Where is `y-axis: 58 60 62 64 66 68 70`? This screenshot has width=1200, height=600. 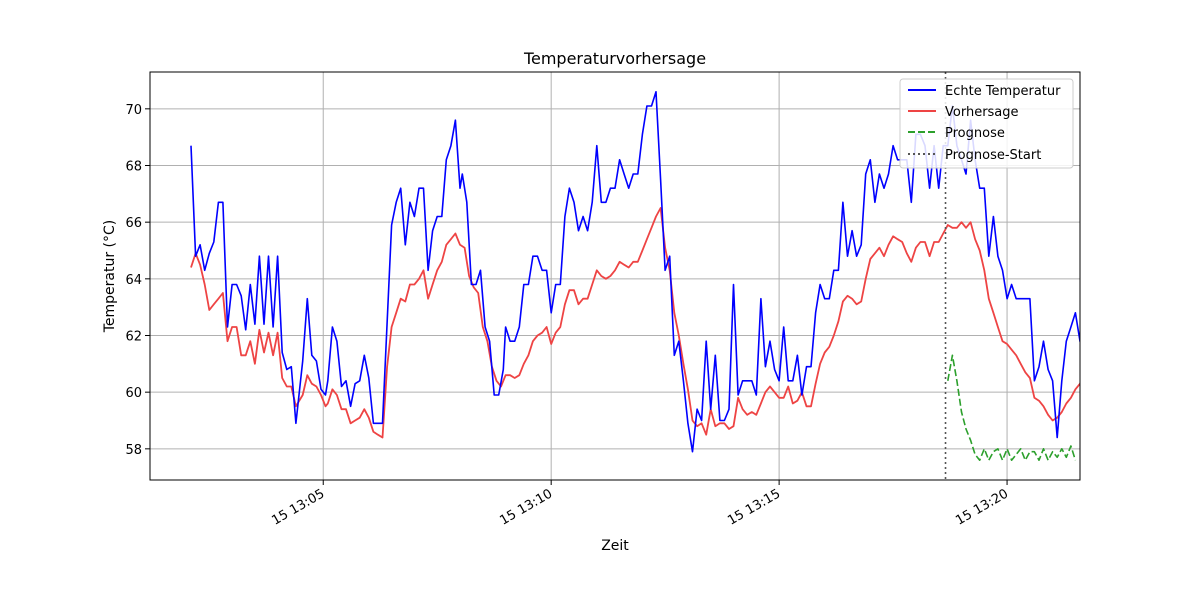
y-axis: 58 60 62 64 66 68 70 is located at coordinates (137, 280).